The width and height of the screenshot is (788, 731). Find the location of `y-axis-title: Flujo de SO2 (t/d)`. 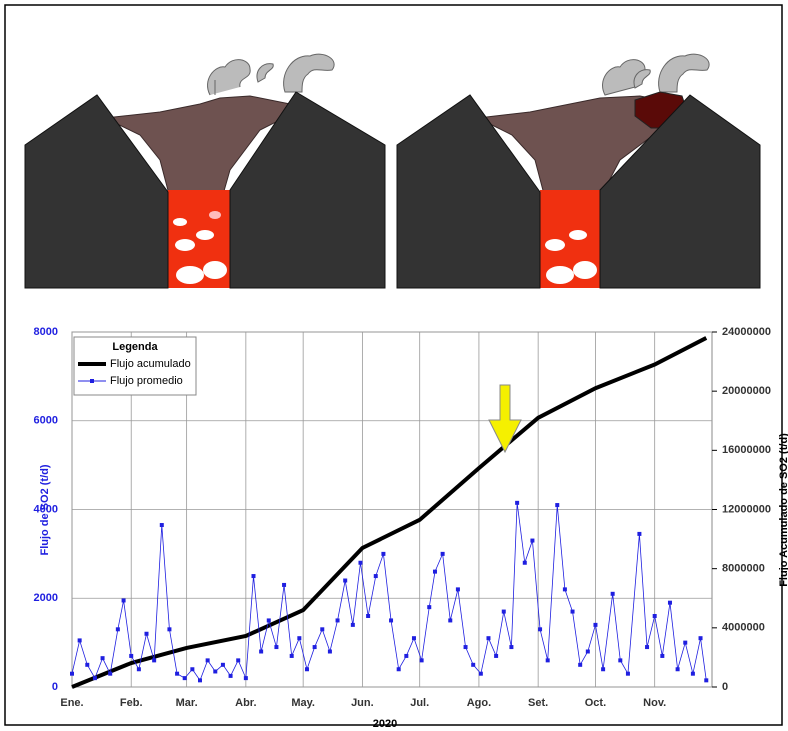

y-axis-title: Flujo de SO2 (t/d) is located at coordinates (45, 509).